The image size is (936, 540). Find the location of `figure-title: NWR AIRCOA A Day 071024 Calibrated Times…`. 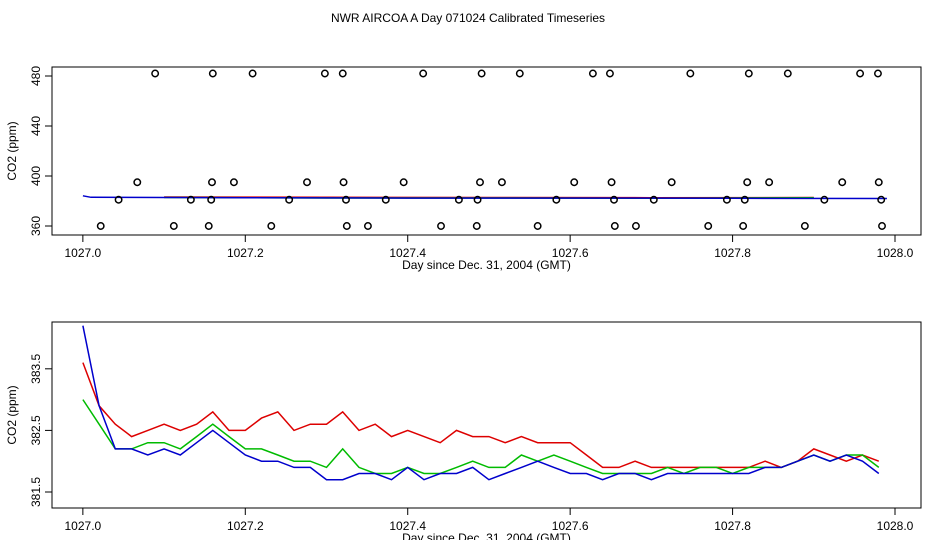

figure-title: NWR AIRCOA A Day 071024 Calibrated Times… is located at coordinates (468, 18).